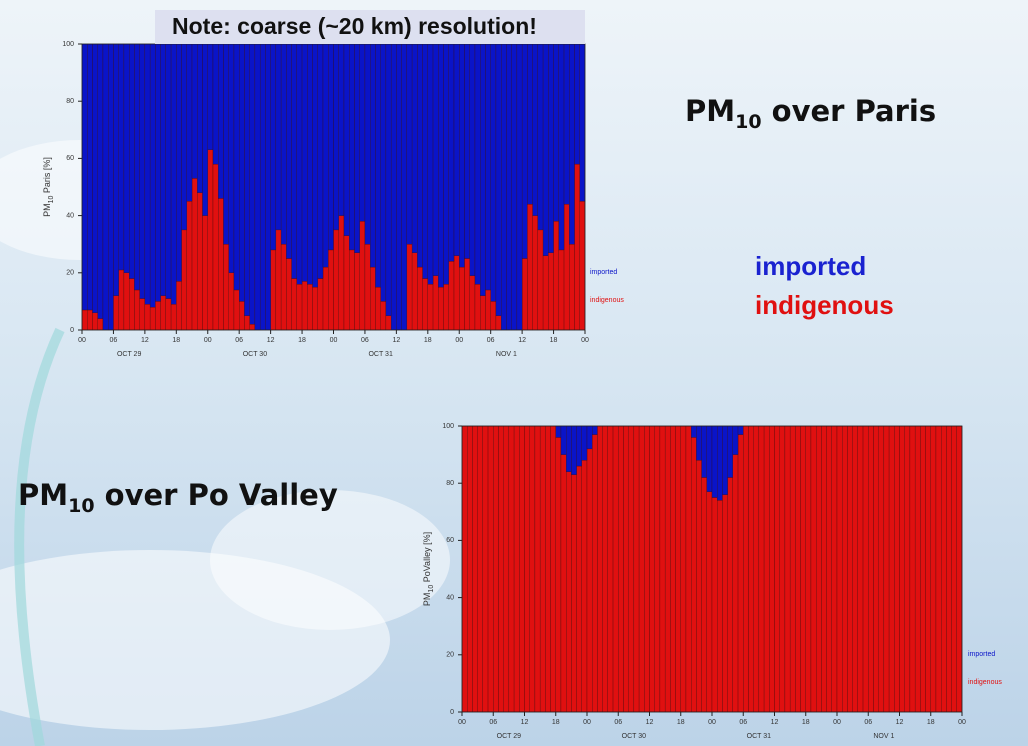  What do you see at coordinates (427, 600) in the screenshot?
I see `y-axis-label-part: PM` at bounding box center [427, 600].